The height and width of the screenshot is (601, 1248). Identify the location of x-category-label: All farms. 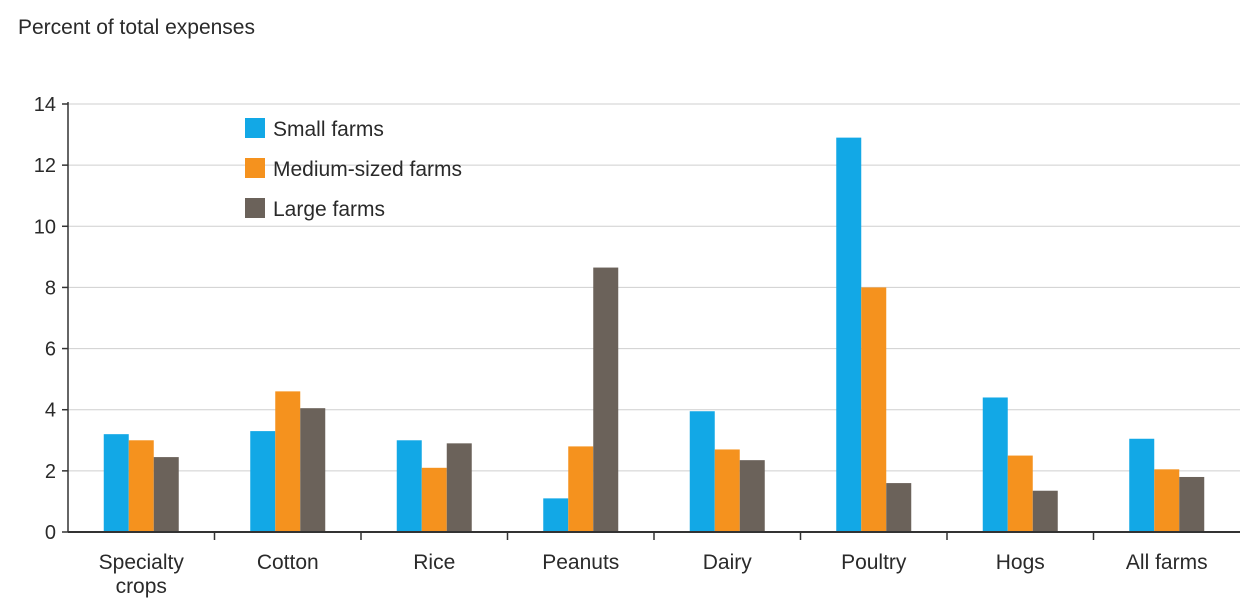
(1167, 562).